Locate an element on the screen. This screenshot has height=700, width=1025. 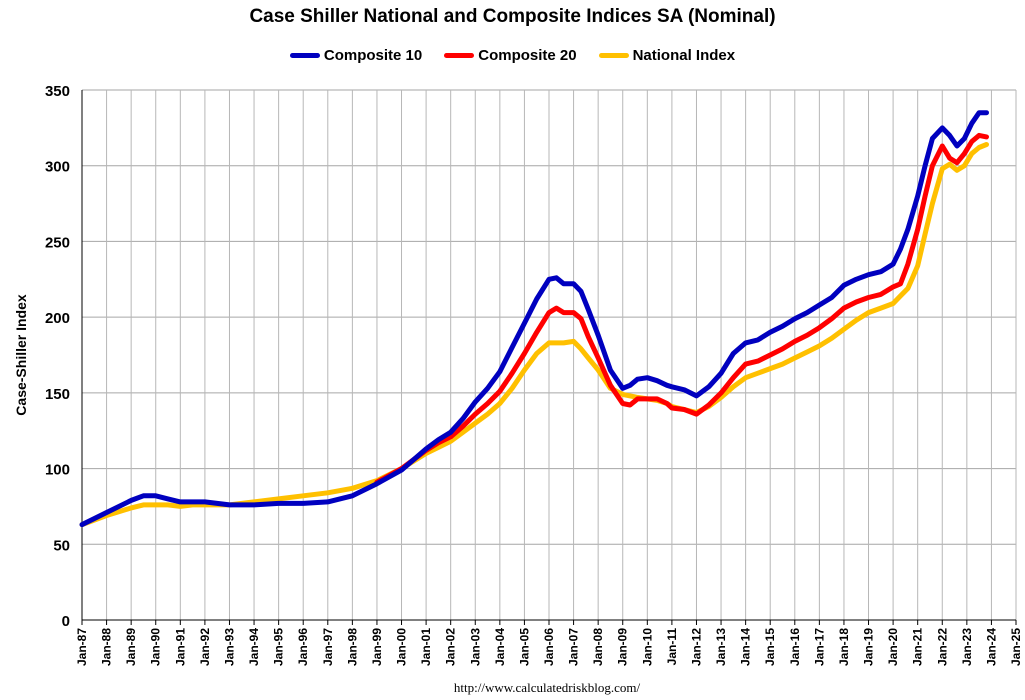
legend-label-composite-20: Composite 20 is located at coordinates (527, 55).